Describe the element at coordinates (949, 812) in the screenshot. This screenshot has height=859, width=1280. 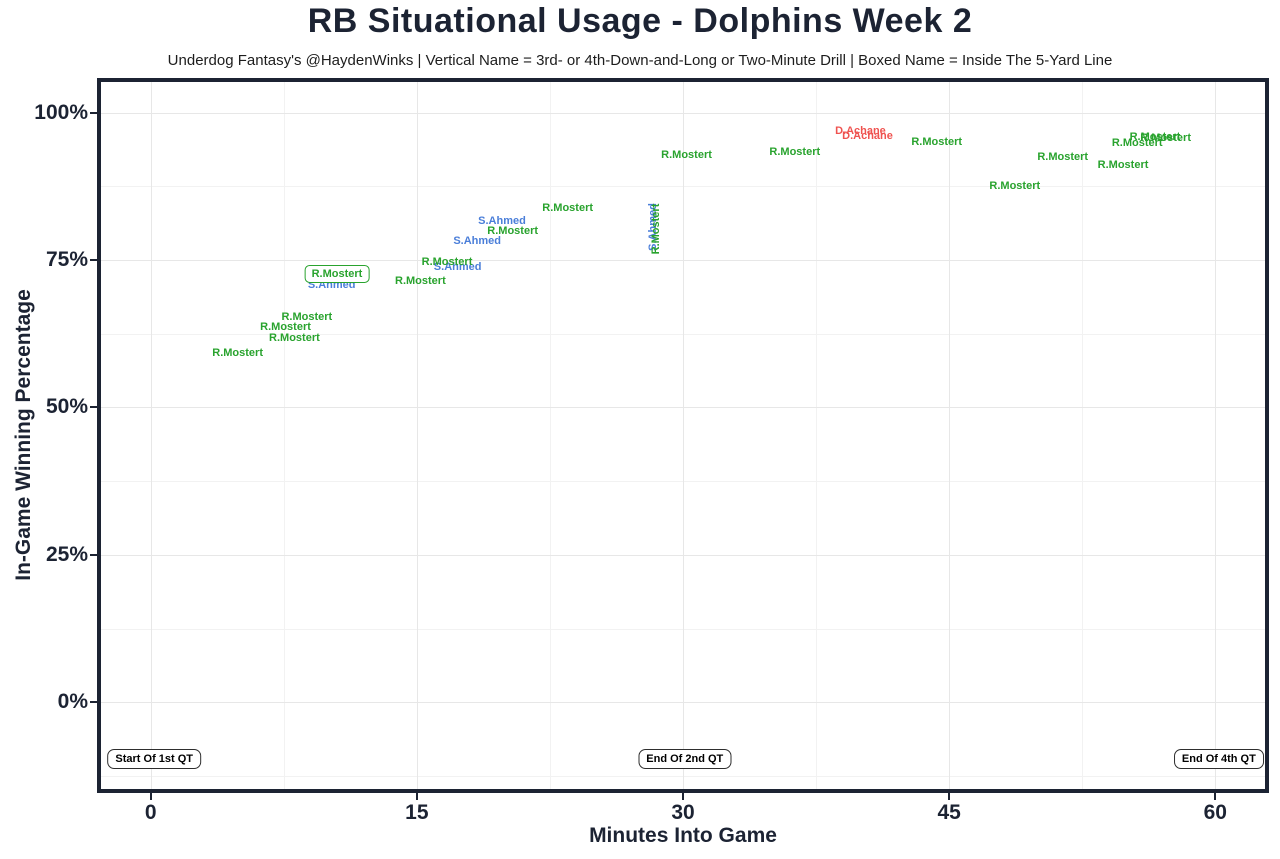
I see `x-tick-label-45: 45` at that location.